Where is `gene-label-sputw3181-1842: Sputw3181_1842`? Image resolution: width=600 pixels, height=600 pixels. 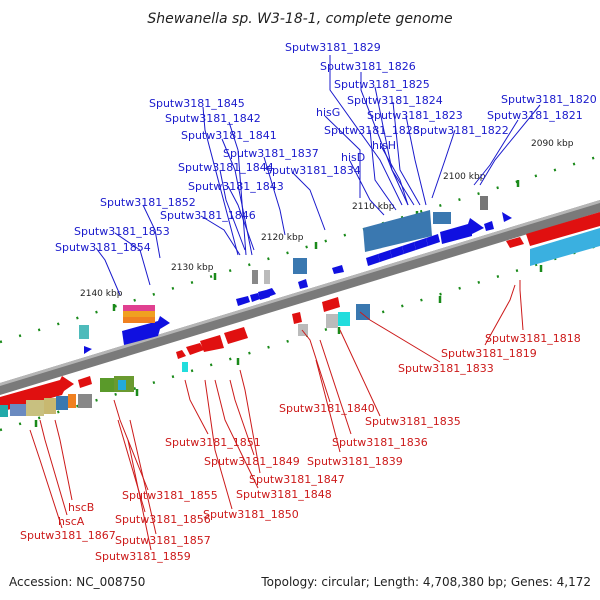 gene-label-sputw3181-1842: Sputw3181_1842 is located at coordinates (213, 118).